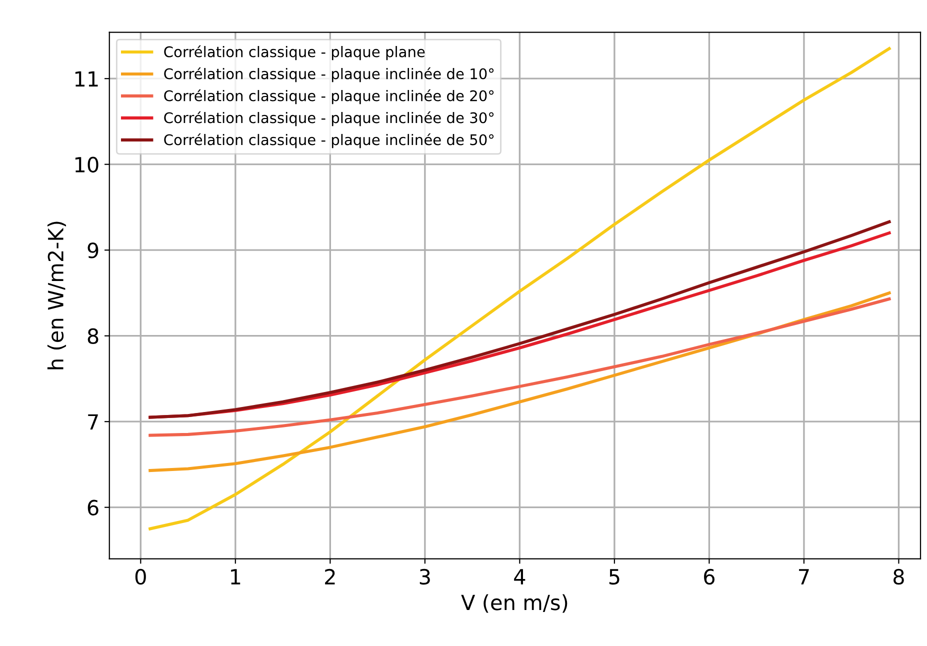 The height and width of the screenshot is (646, 927). I want to click on x-tick-label: 3, so click(425, 576).